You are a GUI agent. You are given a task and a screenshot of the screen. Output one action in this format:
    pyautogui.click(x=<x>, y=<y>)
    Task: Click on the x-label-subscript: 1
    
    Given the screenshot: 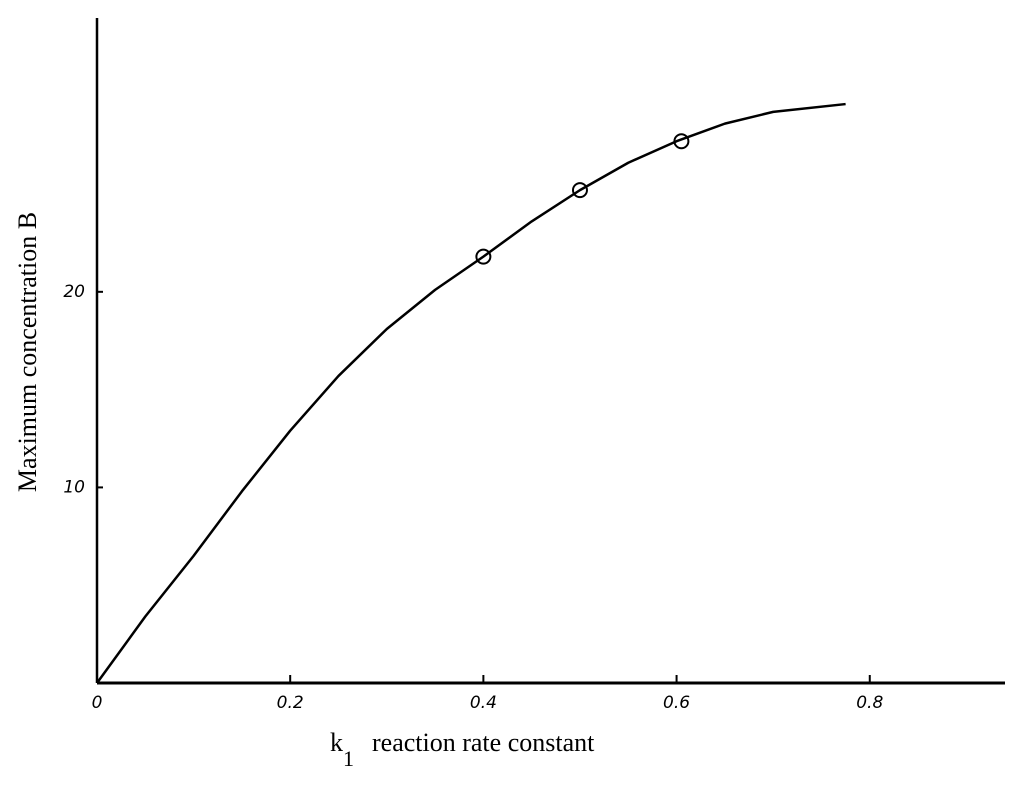 What is the action you would take?
    pyautogui.click(x=348, y=758)
    